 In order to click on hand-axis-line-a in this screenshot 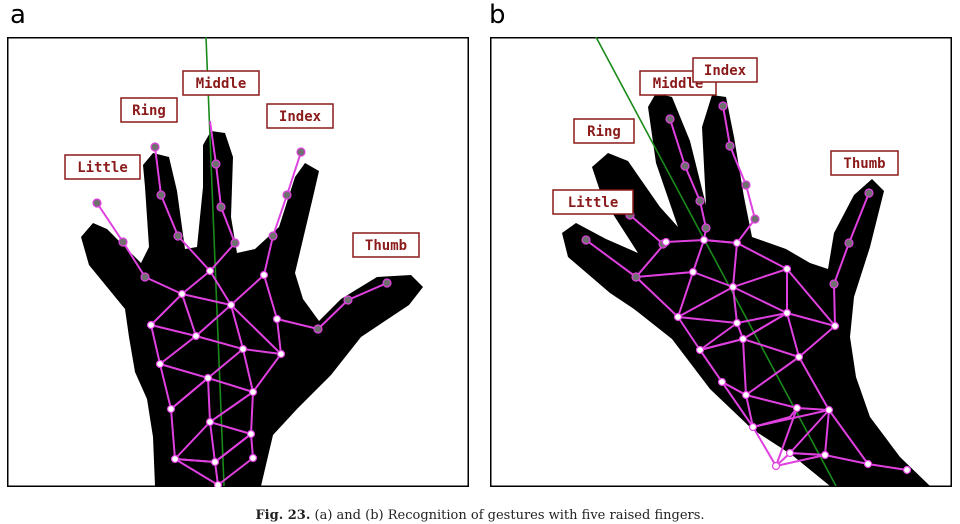, I will do `click(215, 262)`.